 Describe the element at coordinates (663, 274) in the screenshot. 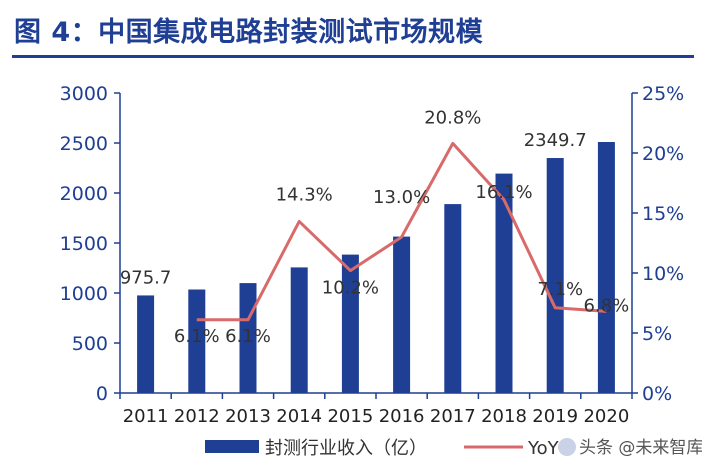

I see `right-tick-label: 10%` at that location.